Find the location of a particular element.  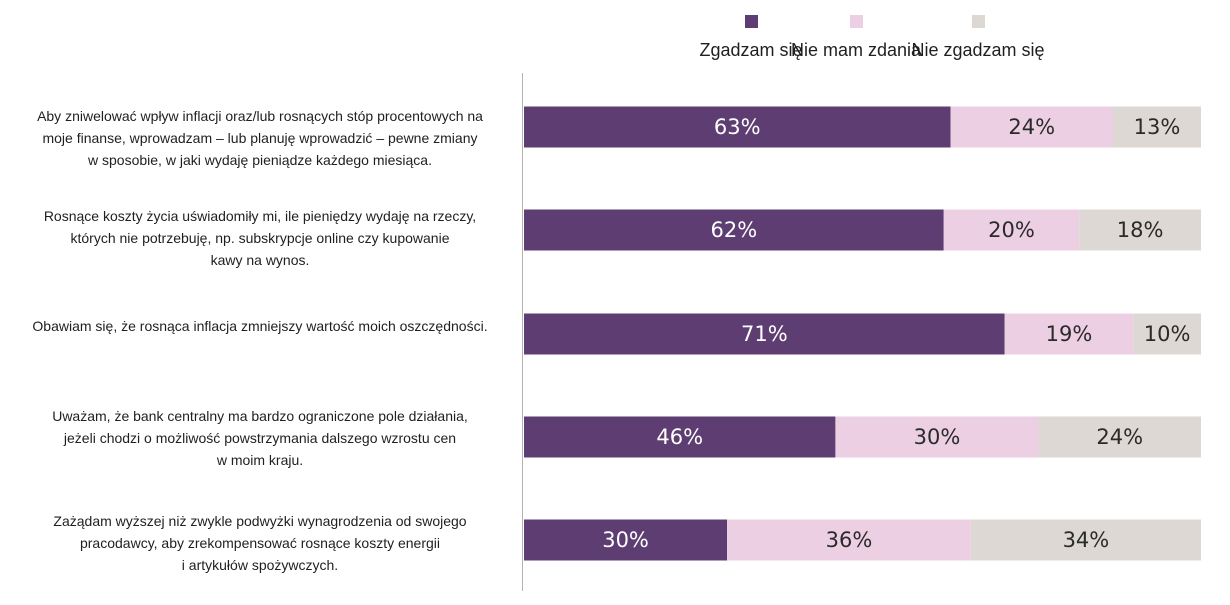

bar-row-2: 62% 20% 18% is located at coordinates (862, 230).